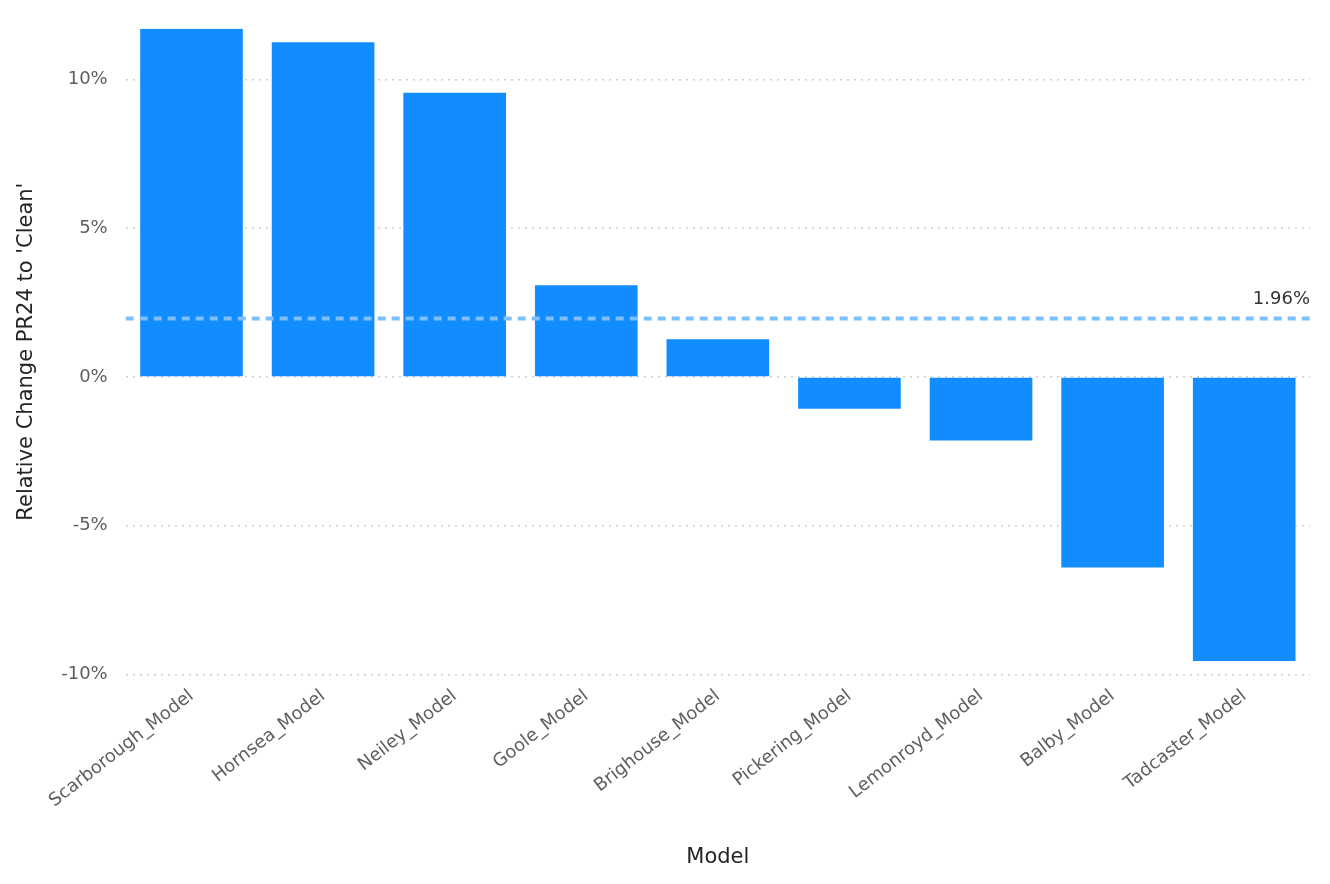 The width and height of the screenshot is (1330, 884). What do you see at coordinates (93, 226) in the screenshot?
I see `y-tick-label: 5%` at bounding box center [93, 226].